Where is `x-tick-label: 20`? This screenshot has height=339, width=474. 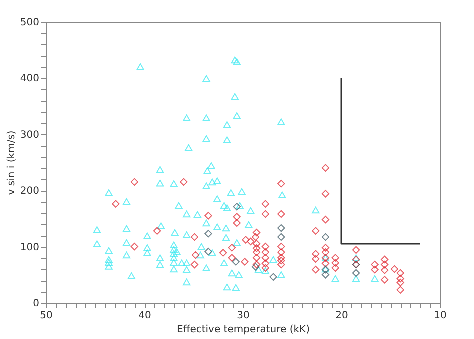
x-tick-label: 20 is located at coordinates (342, 316).